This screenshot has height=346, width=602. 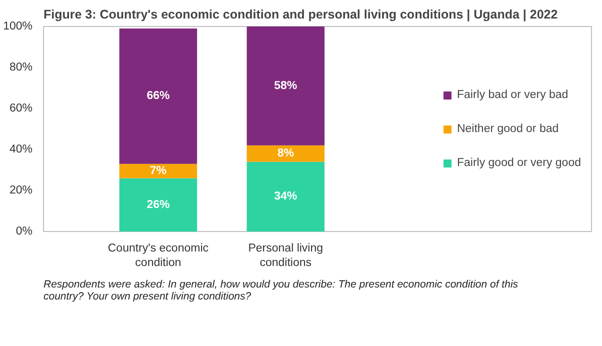 I want to click on x-tick-label: Personal living conditions, so click(x=286, y=255).